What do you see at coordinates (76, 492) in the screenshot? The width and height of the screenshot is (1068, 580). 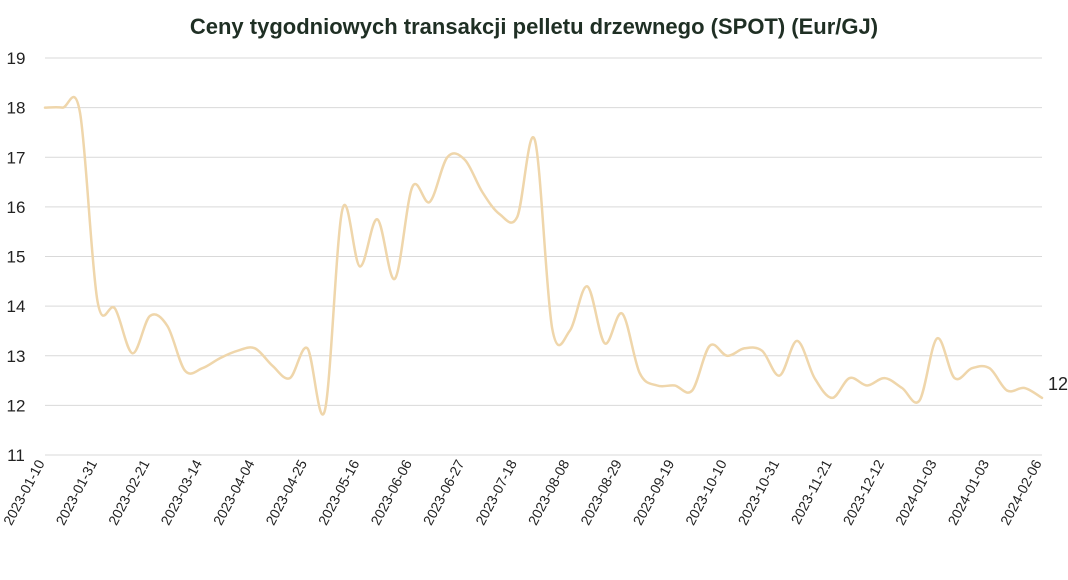 I see `x-tick-label: 2023-01-31` at bounding box center [76, 492].